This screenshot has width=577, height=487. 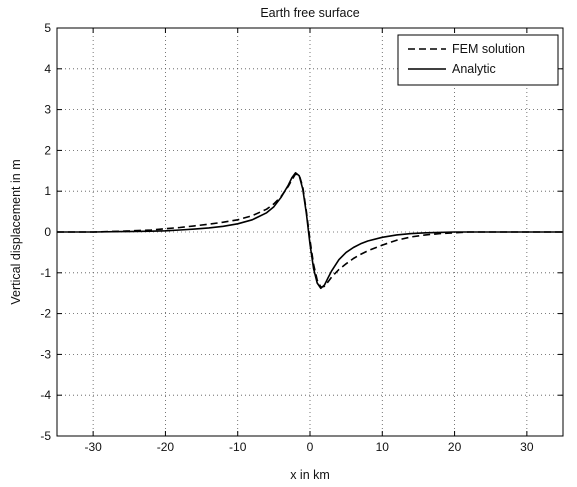 I want to click on y-tick-label: 0, so click(x=47, y=232).